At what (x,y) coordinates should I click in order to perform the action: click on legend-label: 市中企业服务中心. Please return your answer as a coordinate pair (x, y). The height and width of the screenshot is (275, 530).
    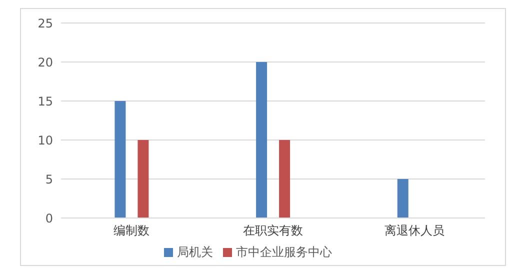
    Looking at the image, I should click on (284, 252).